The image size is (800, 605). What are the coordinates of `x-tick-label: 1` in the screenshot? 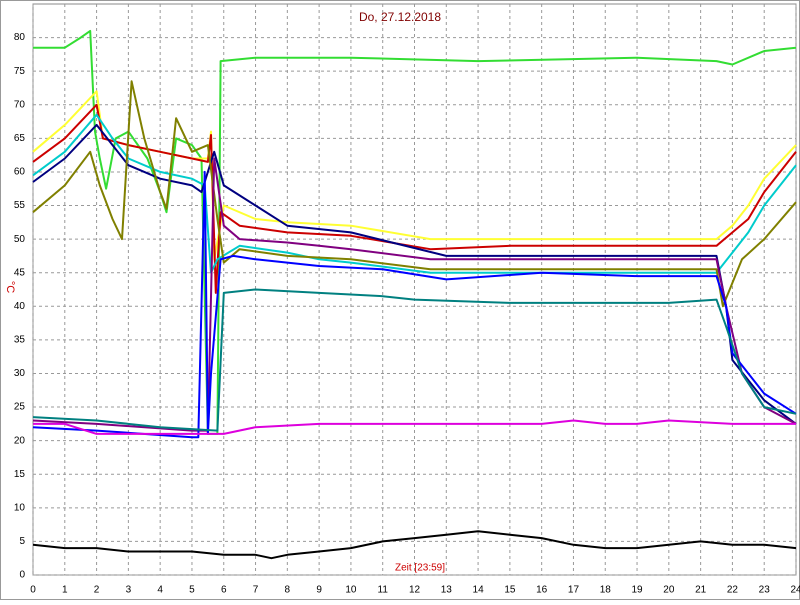 It's located at (65, 590).